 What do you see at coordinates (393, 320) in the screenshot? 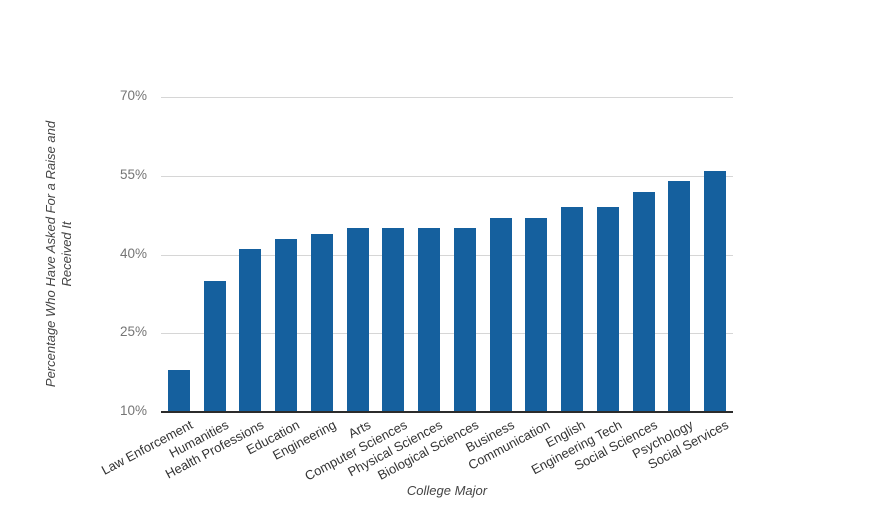
I see `bar-computer-sciences` at bounding box center [393, 320].